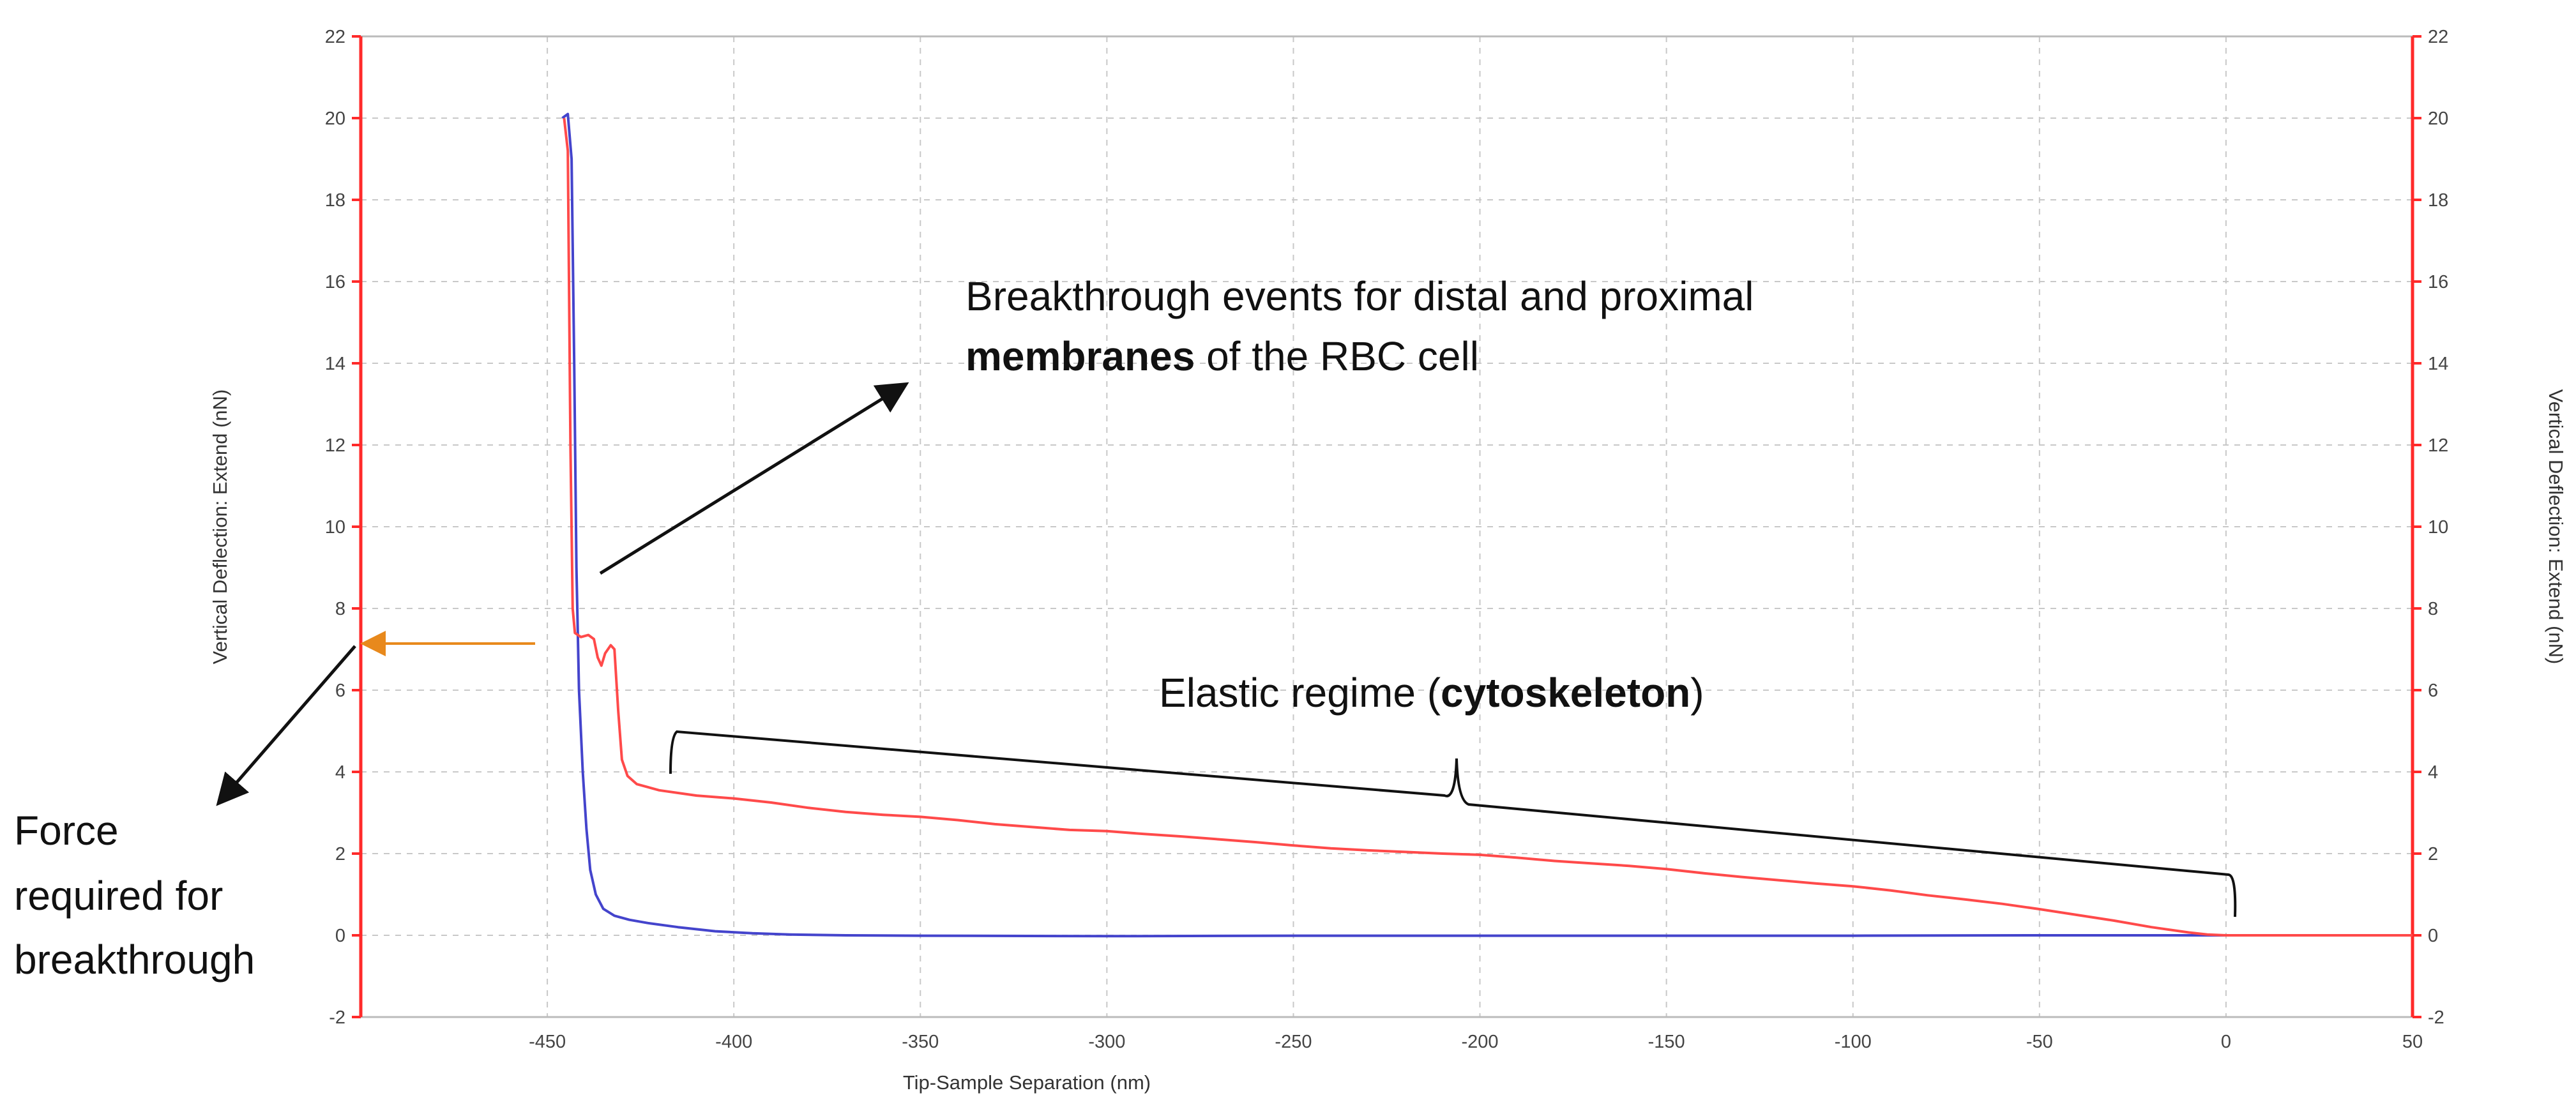 The image size is (2576, 1116). I want to click on x-tick--400: -400, so click(733, 1042).